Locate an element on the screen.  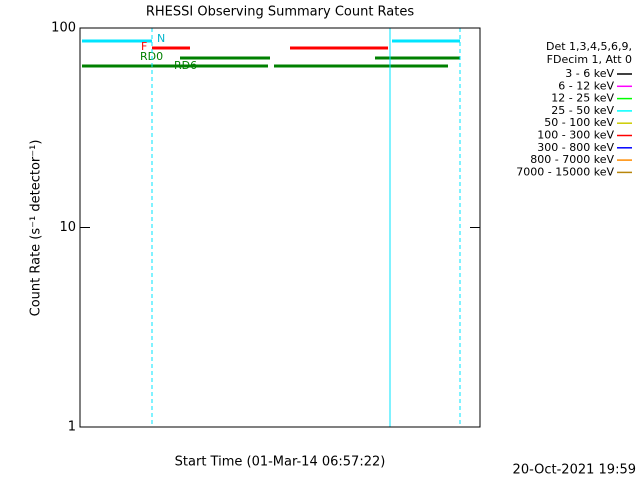
legend-label: 25 - 50 keV is located at coordinates (582, 110).